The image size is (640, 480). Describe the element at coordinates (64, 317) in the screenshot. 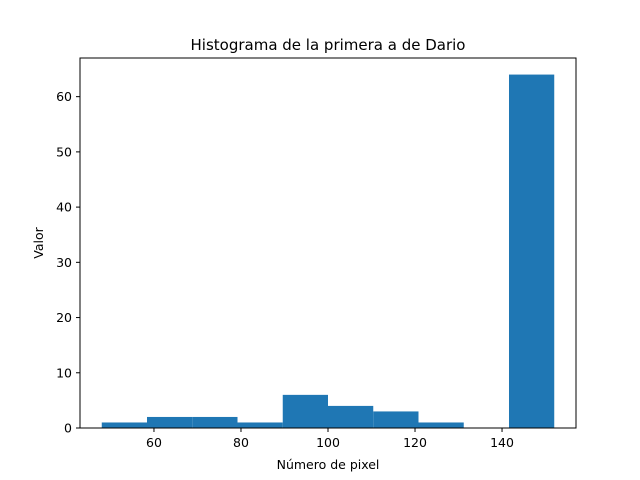

I see `y-tick-label: 20` at that location.